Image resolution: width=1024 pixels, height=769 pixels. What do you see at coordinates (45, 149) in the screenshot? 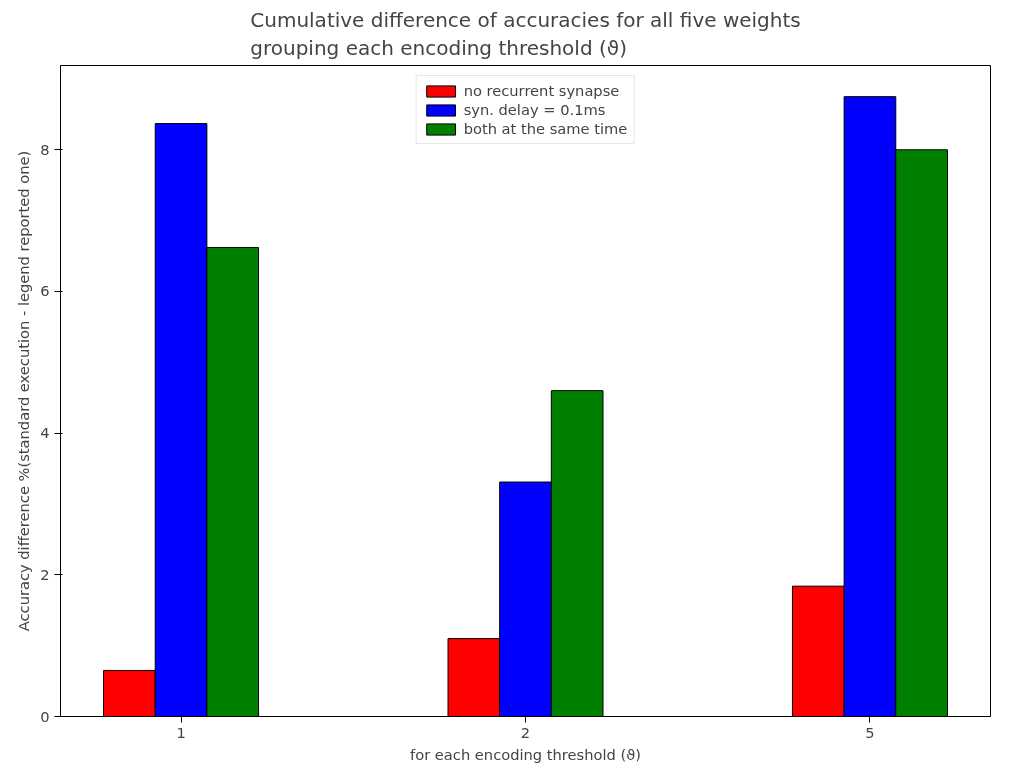
I see `y-tick-label: 8` at bounding box center [45, 149].